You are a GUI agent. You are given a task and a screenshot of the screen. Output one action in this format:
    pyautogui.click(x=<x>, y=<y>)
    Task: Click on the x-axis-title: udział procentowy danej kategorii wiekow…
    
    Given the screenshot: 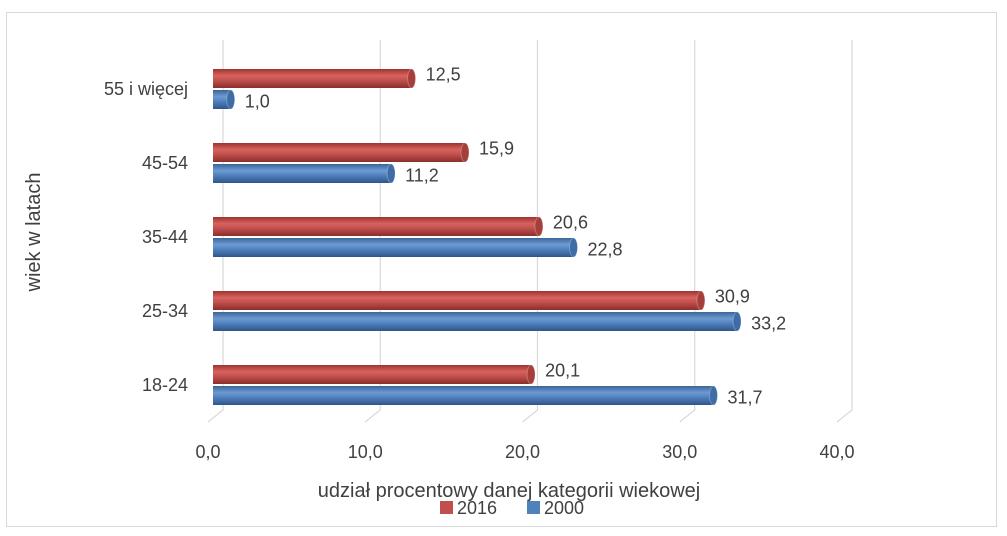 What is the action you would take?
    pyautogui.click(x=509, y=491)
    